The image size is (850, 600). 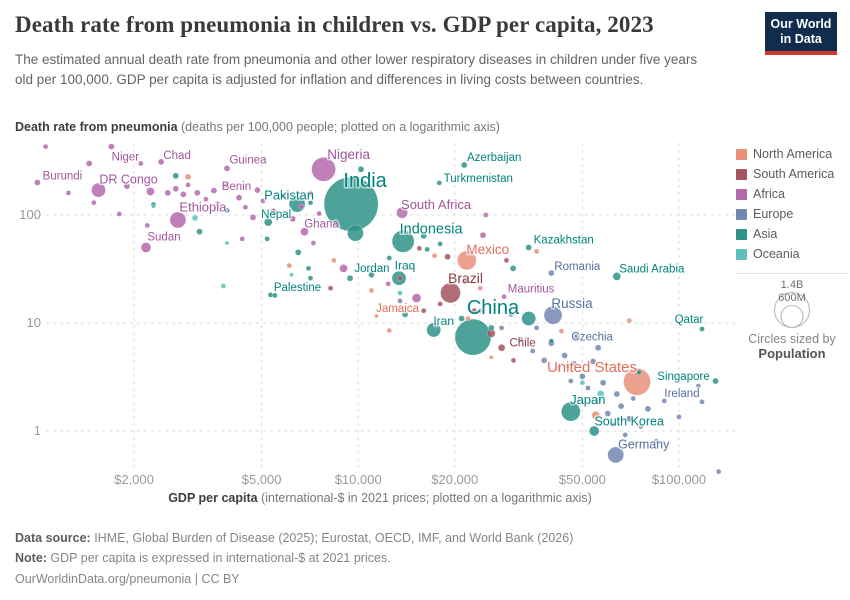 I want to click on data-point-south-africa, so click(x=402, y=212).